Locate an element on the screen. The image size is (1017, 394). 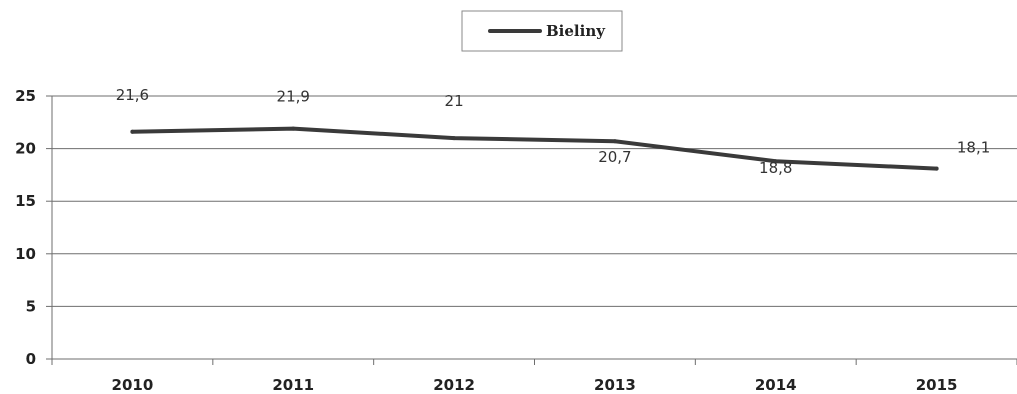
x-tick-label: 2010 is located at coordinates (133, 385).